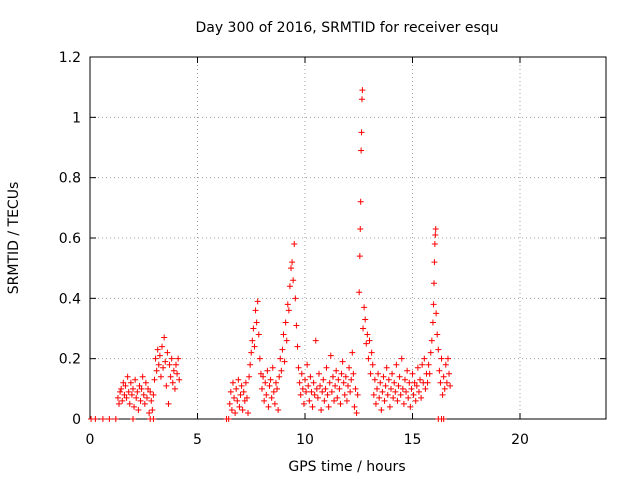 Image resolution: width=640 pixels, height=480 pixels. What do you see at coordinates (305, 440) in the screenshot?
I see `x-tick-label: 10` at bounding box center [305, 440].